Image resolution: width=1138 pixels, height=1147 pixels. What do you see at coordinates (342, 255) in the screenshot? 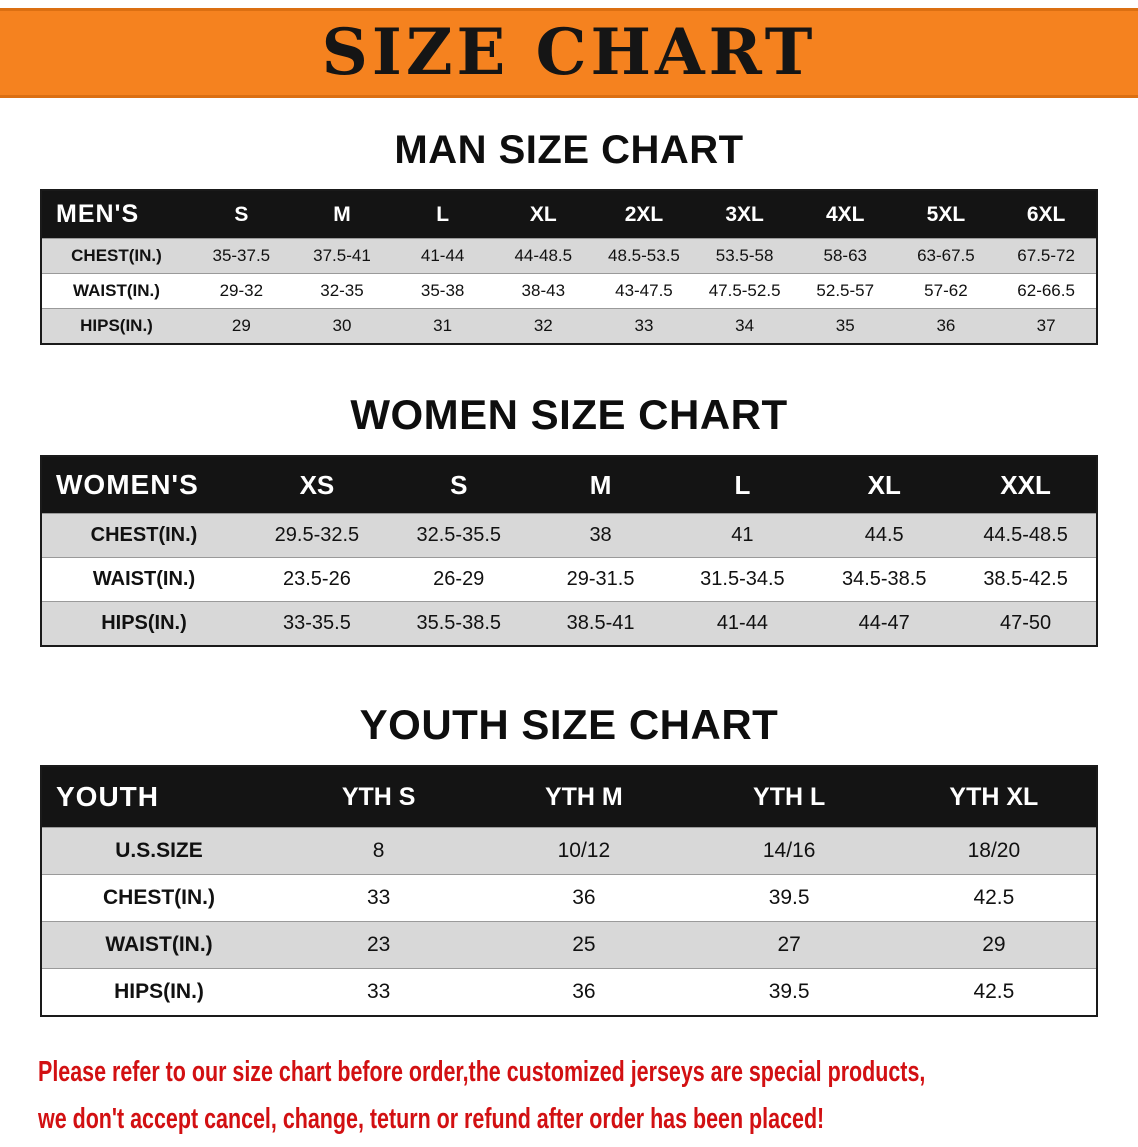
I see `table-cell: 37.5-41` at bounding box center [342, 255].